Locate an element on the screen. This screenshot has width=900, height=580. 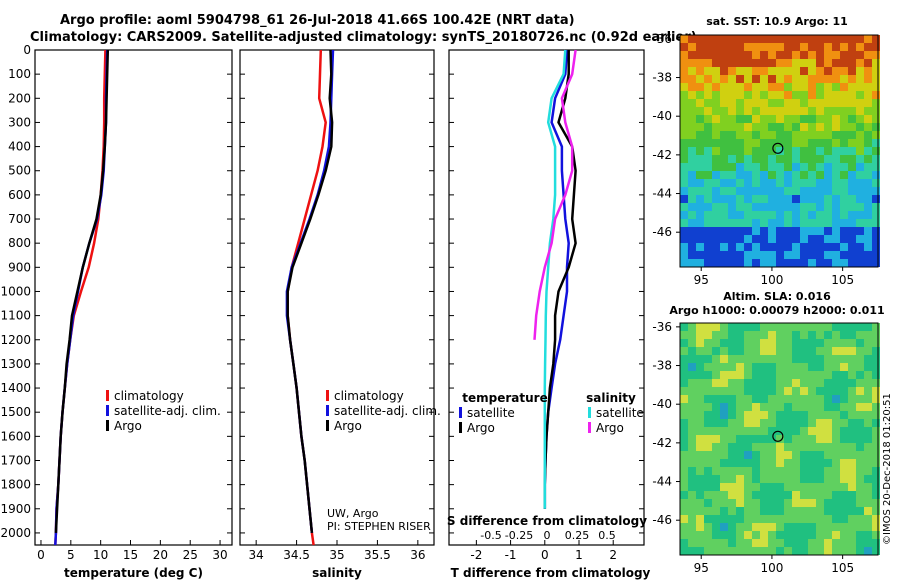
temperature-legend-swatch is located at coordinates (107, 395).